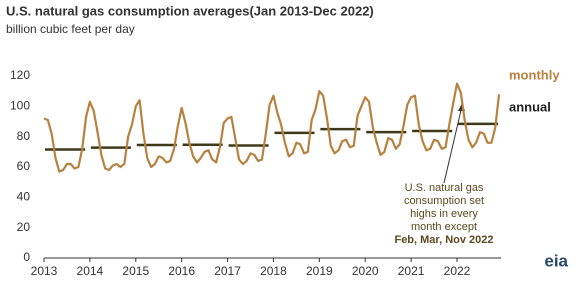 This screenshot has height=281, width=585. What do you see at coordinates (444, 227) in the screenshot?
I see `annotation: month except` at bounding box center [444, 227].